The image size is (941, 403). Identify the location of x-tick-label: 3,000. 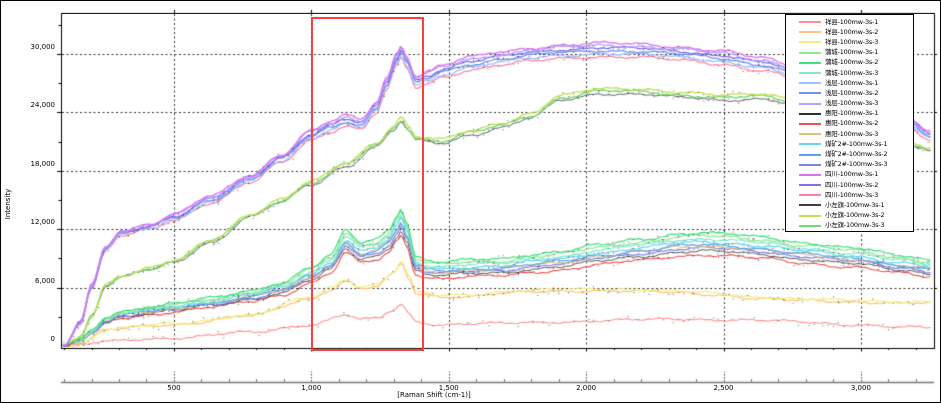
(860, 388).